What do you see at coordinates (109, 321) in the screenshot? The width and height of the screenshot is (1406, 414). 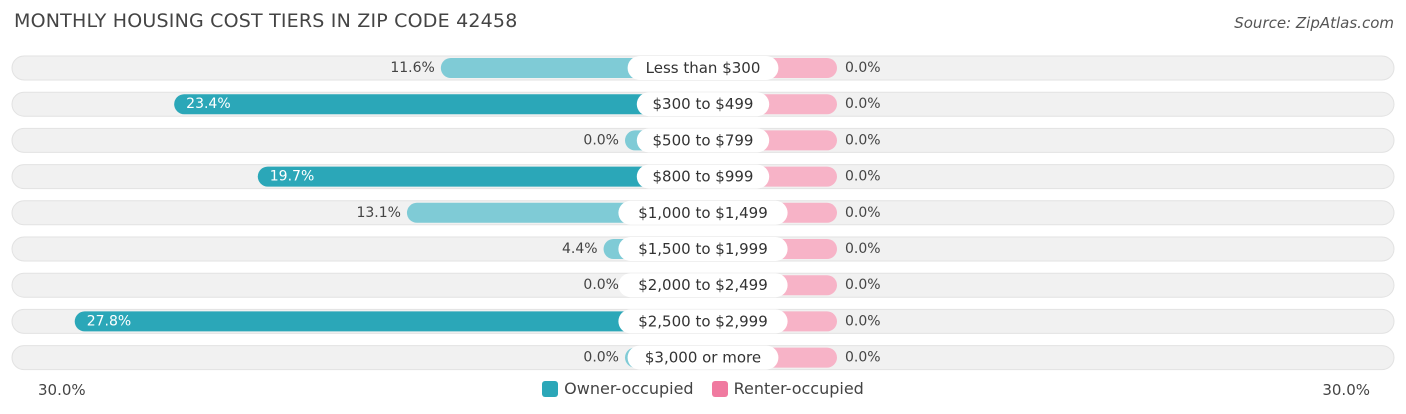 I see `owner-value-label: 27.8%` at bounding box center [109, 321].